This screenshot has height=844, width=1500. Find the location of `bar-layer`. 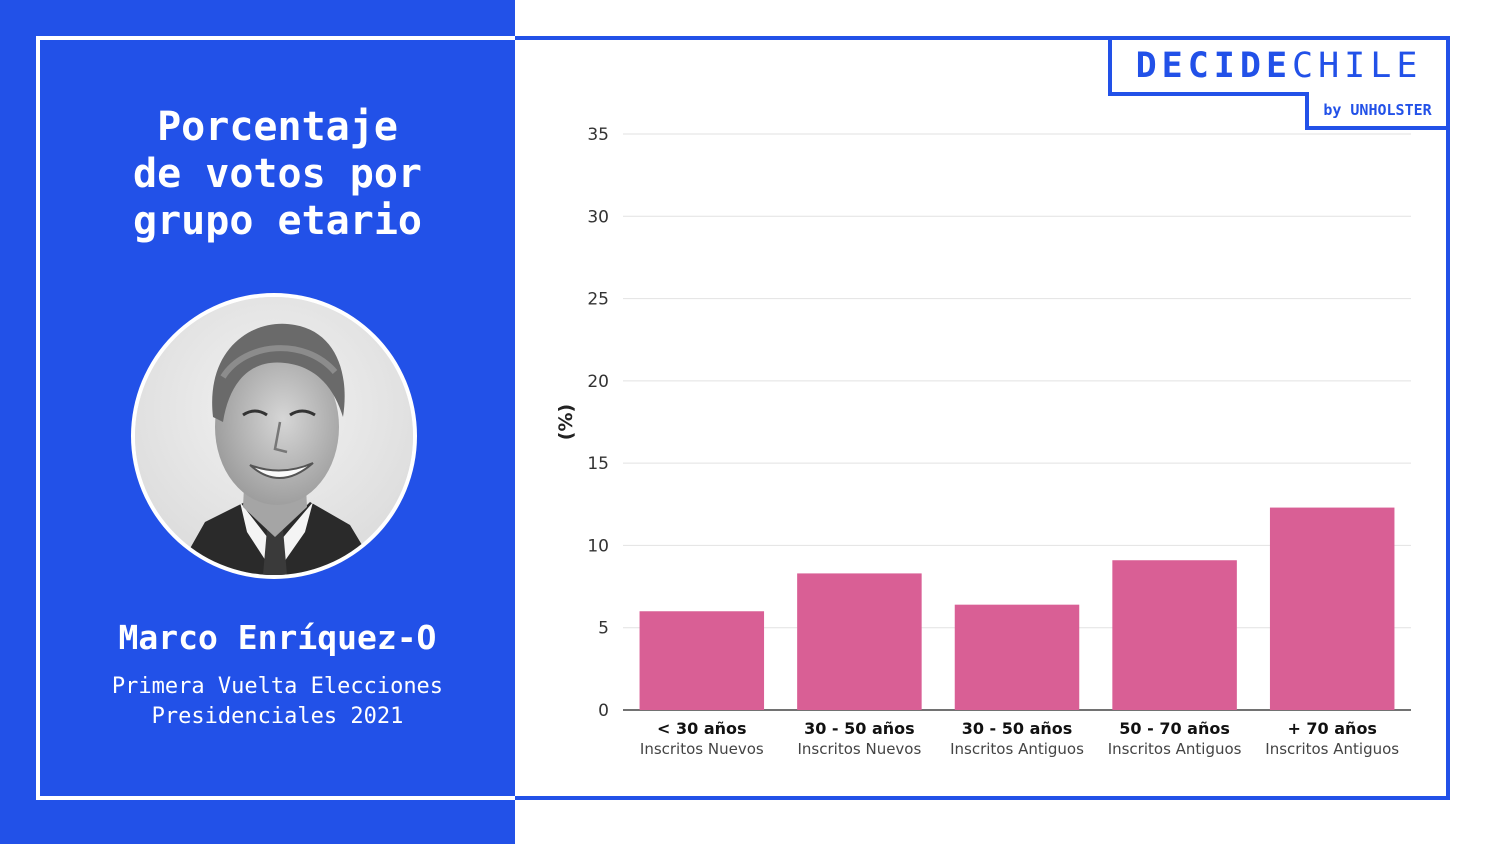

bar-layer is located at coordinates (1017, 608).